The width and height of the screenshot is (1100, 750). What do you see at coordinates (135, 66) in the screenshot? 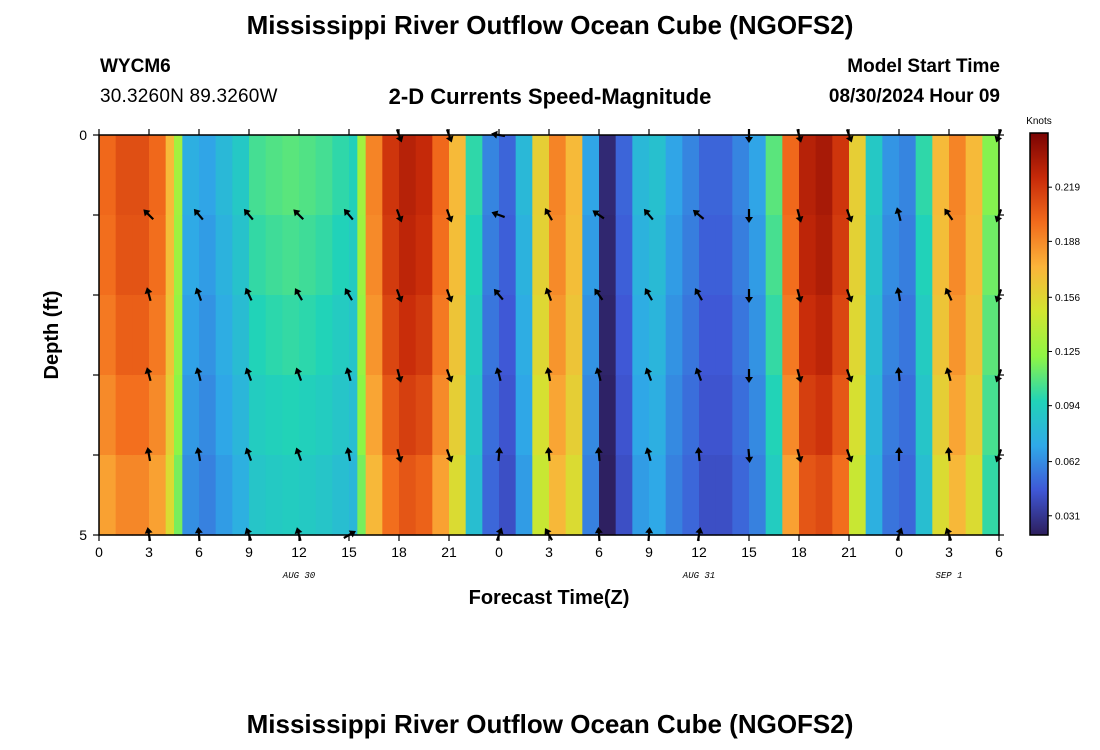
I see `station-id: WYCM6` at bounding box center [135, 66].